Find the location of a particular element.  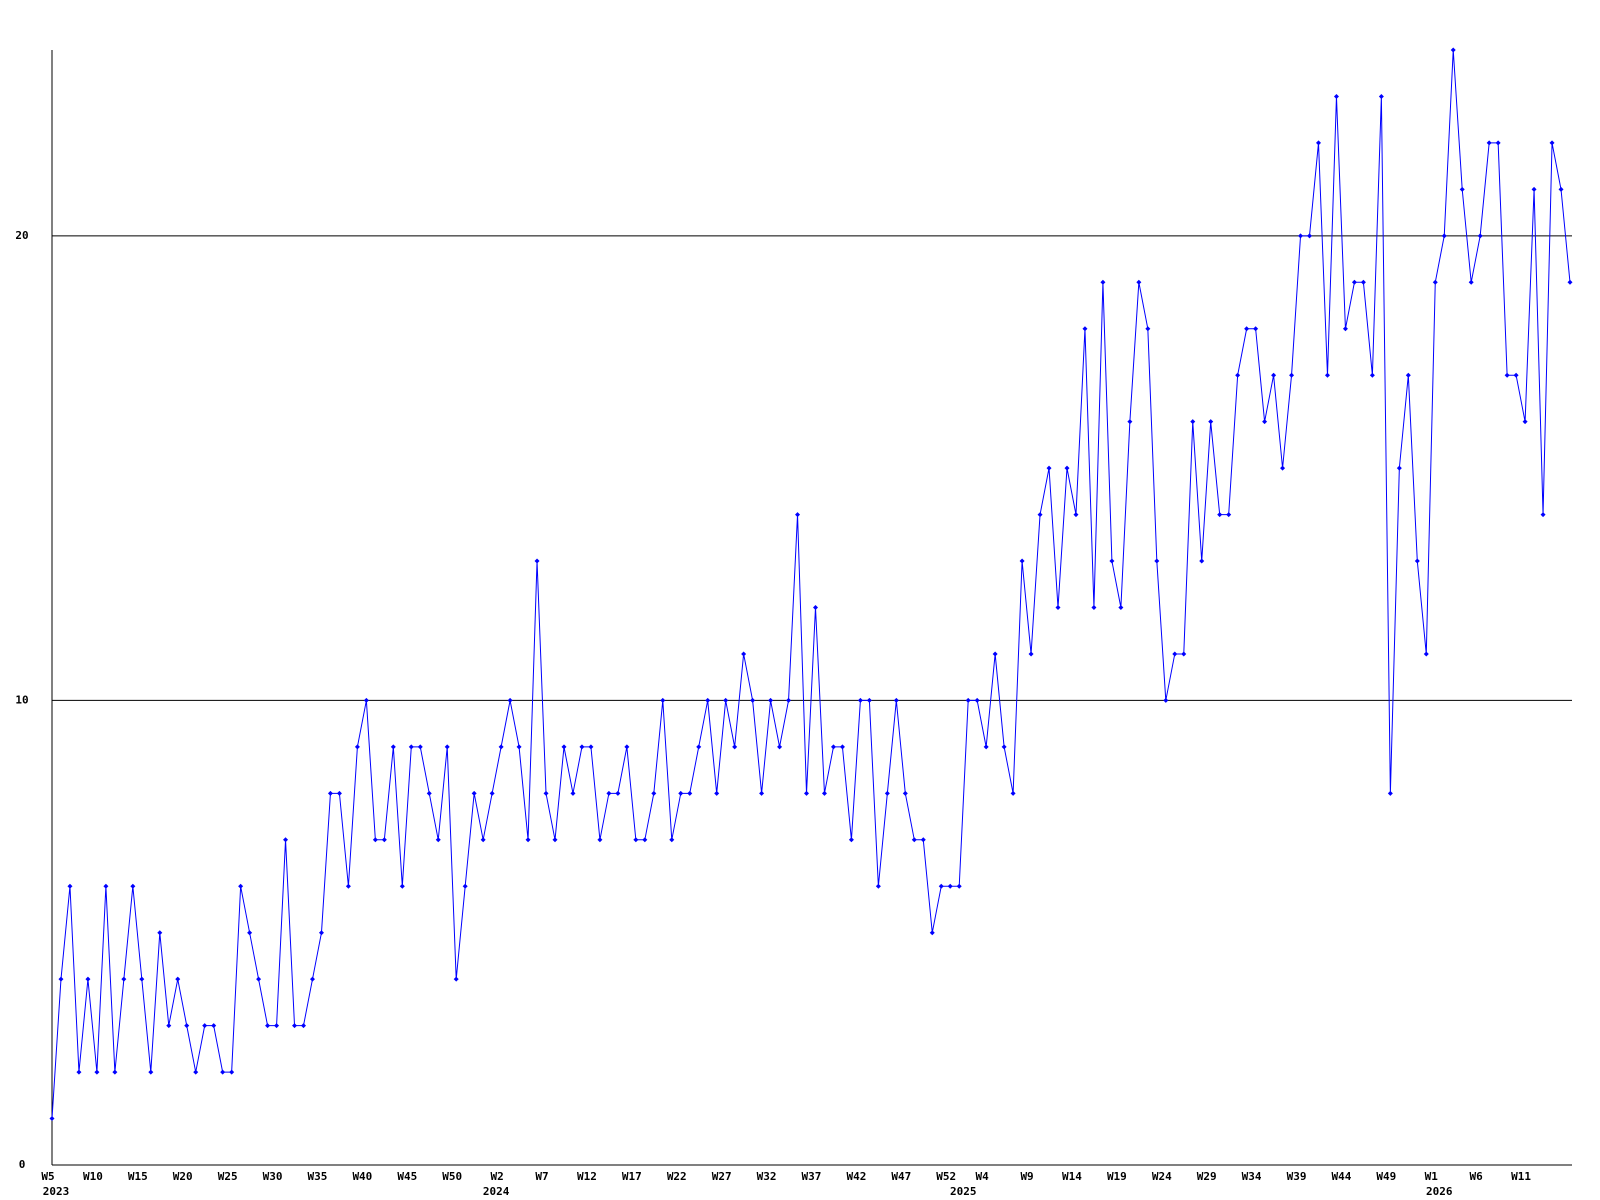

x-tick-label: W15 is located at coordinates (138, 1176).